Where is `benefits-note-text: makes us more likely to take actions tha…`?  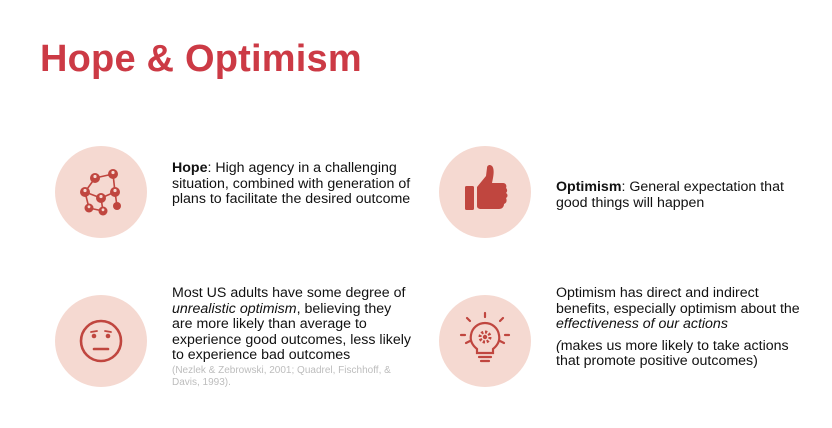 benefits-note-text: makes us more likely to take actions tha… is located at coordinates (672, 353).